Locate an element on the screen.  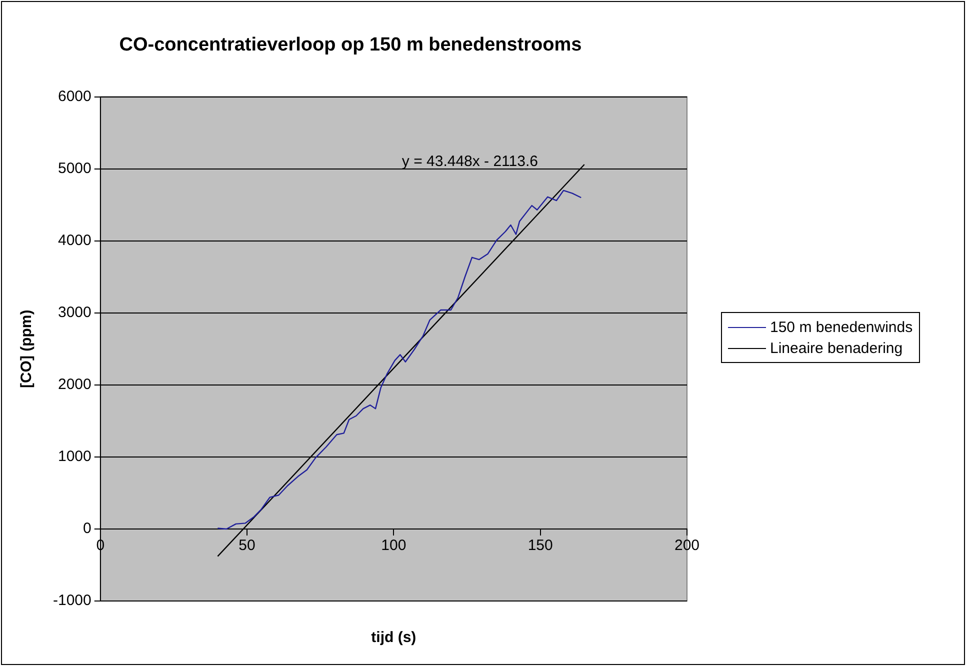
x-tick-label: 100 is located at coordinates (393, 545).